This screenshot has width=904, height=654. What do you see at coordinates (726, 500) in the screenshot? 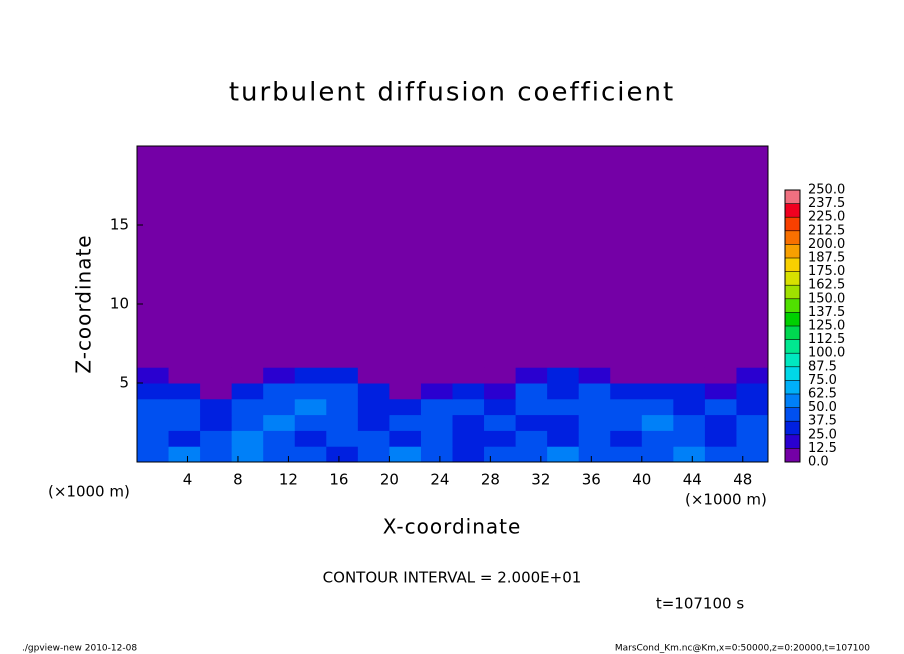
I see `x-unit-right: (×1000 m)` at bounding box center [726, 500].